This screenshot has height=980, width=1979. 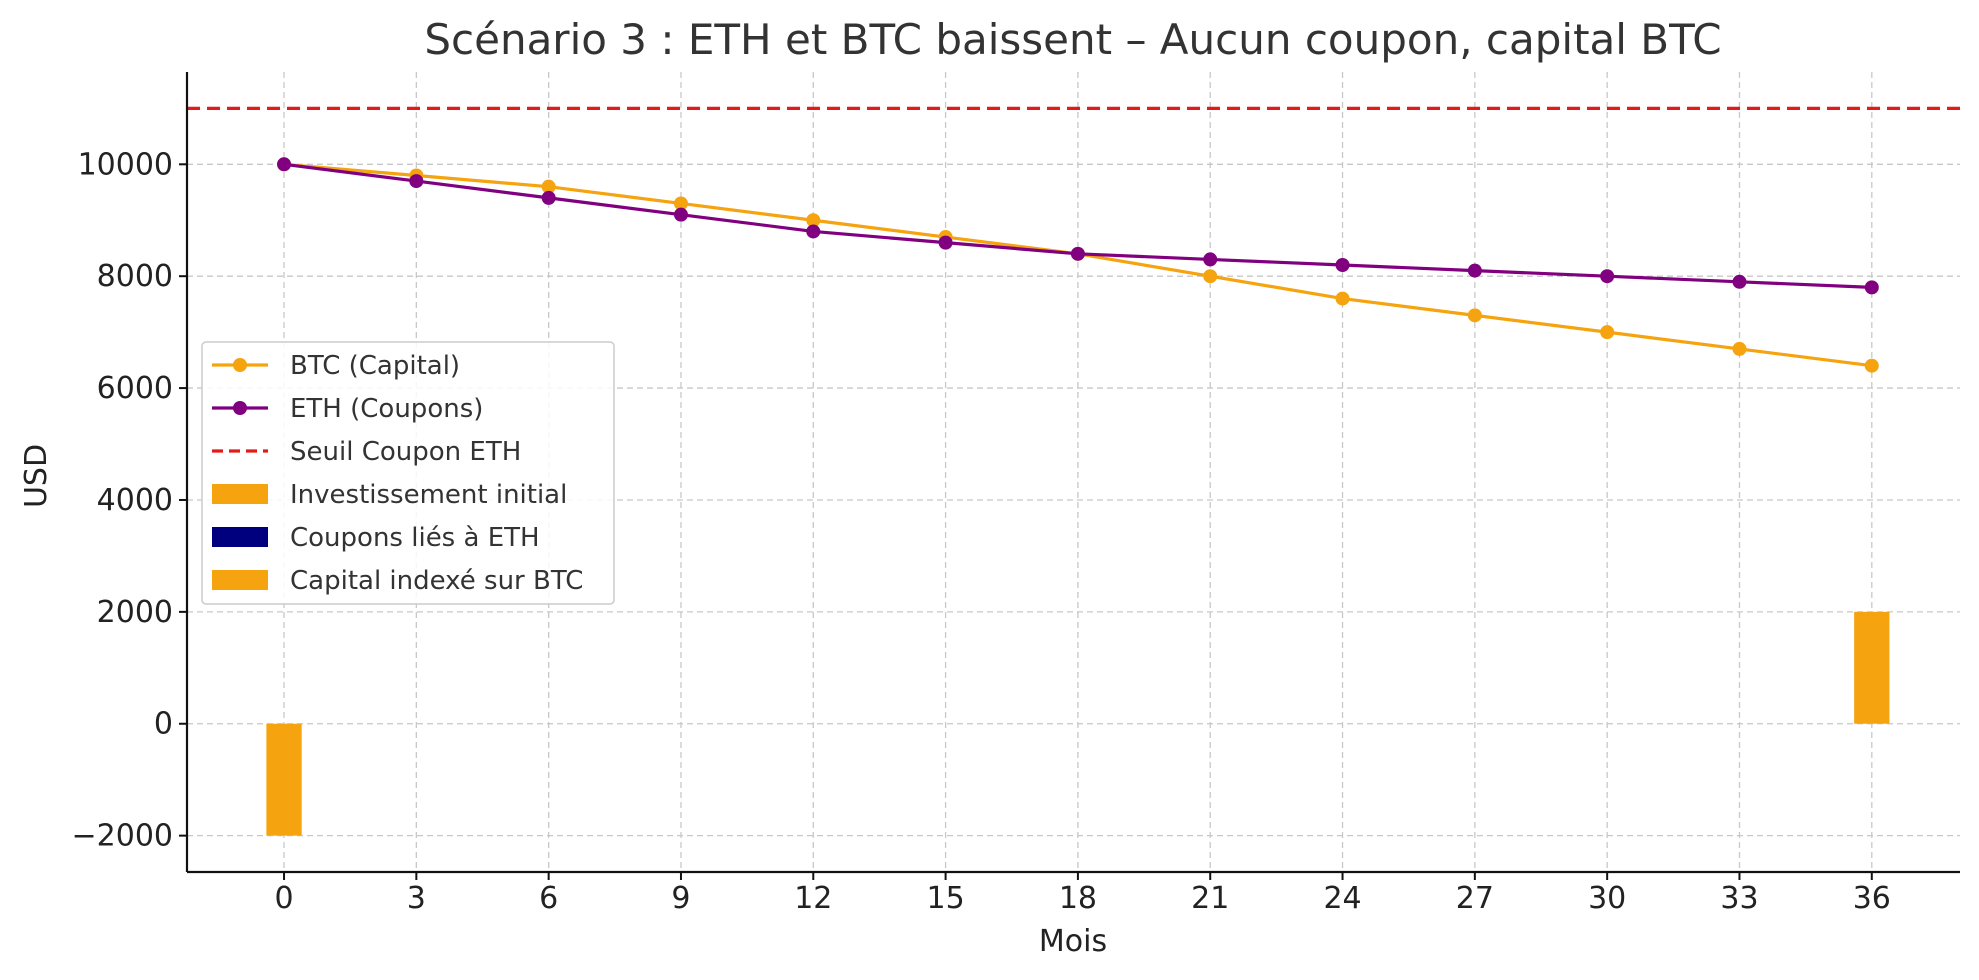 What do you see at coordinates (813, 898) in the screenshot?
I see `x-tick-label-4: 12` at bounding box center [813, 898].